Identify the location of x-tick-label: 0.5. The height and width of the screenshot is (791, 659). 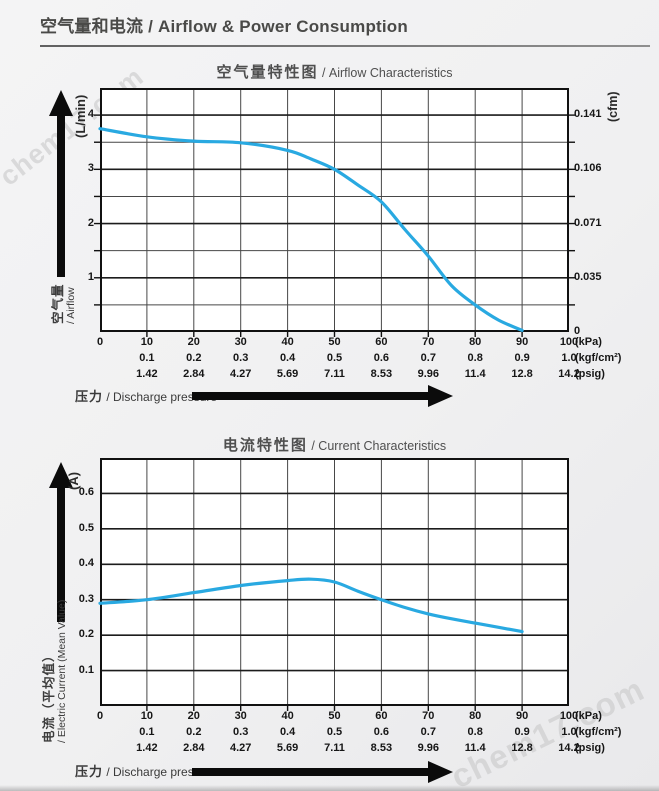
(334, 732).